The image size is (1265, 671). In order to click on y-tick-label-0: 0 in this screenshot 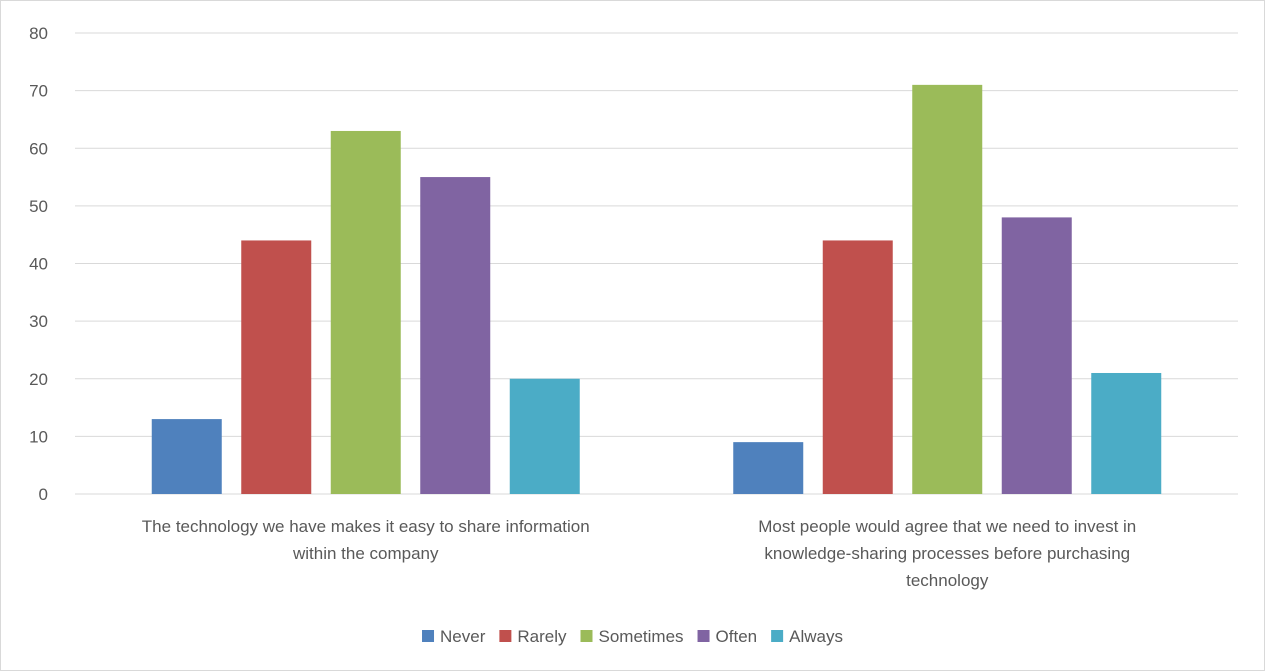, I will do `click(43, 494)`.